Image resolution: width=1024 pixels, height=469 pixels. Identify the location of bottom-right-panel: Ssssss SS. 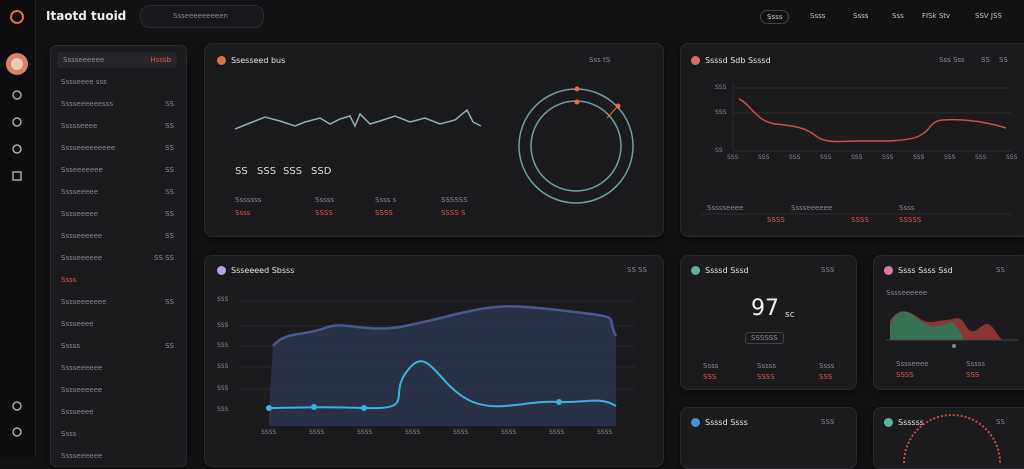
(948, 438).